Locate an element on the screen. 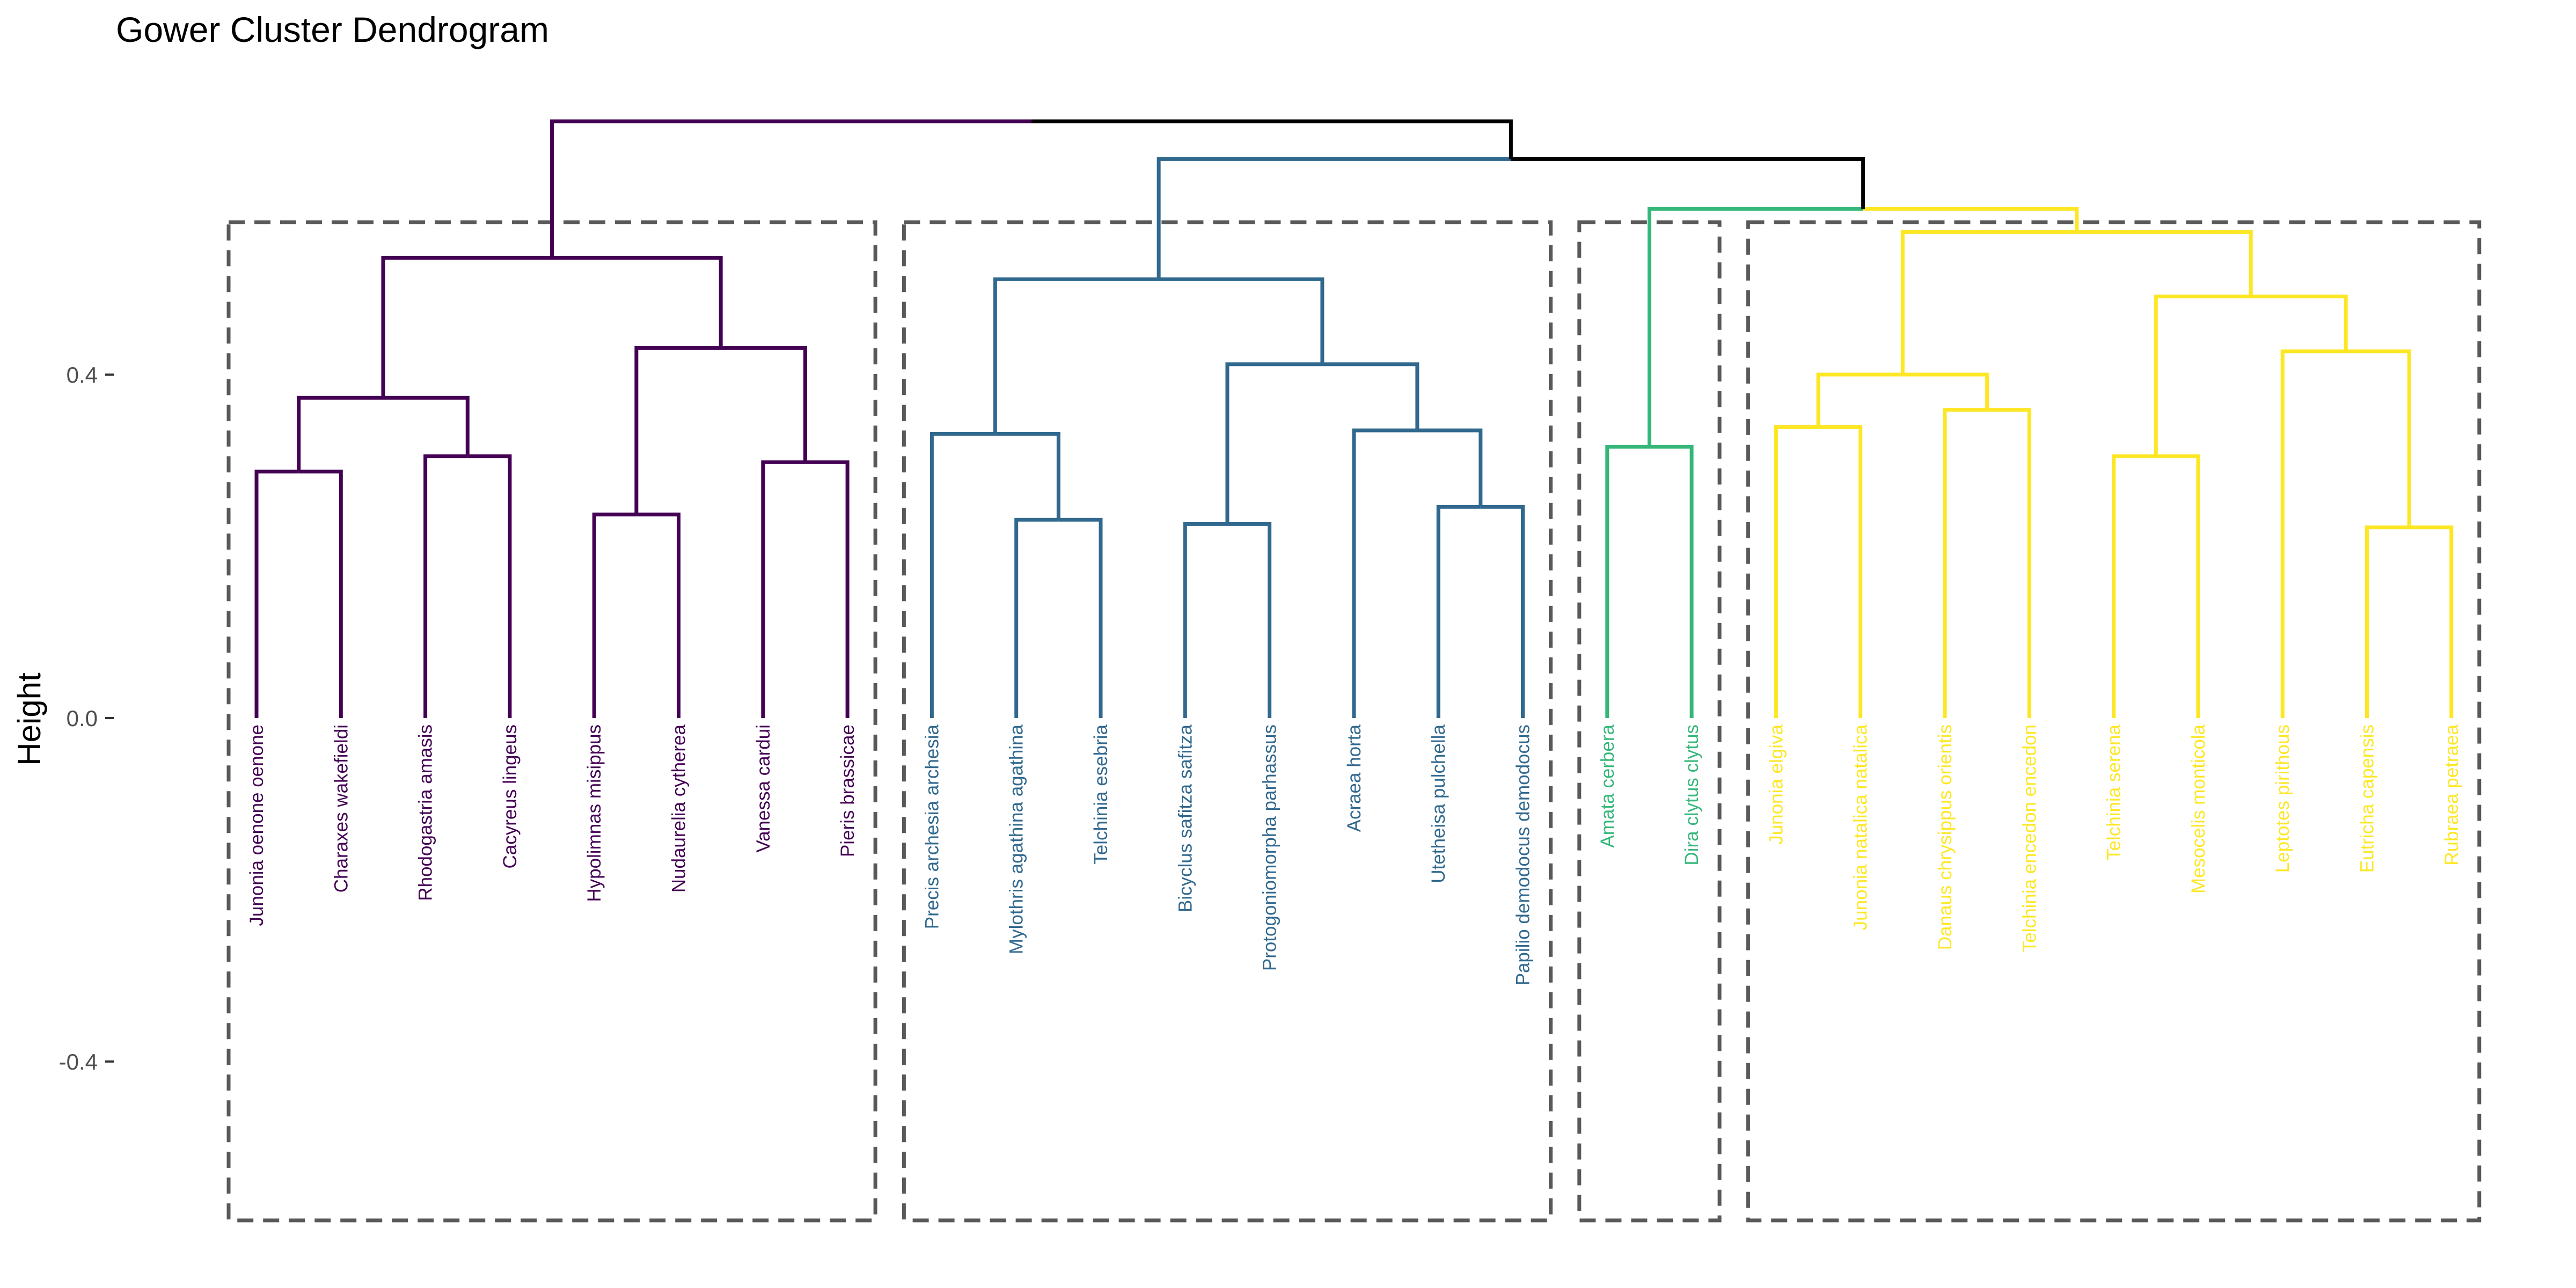  leaf-label-17: Dira clytus clytus is located at coordinates (1691, 795).